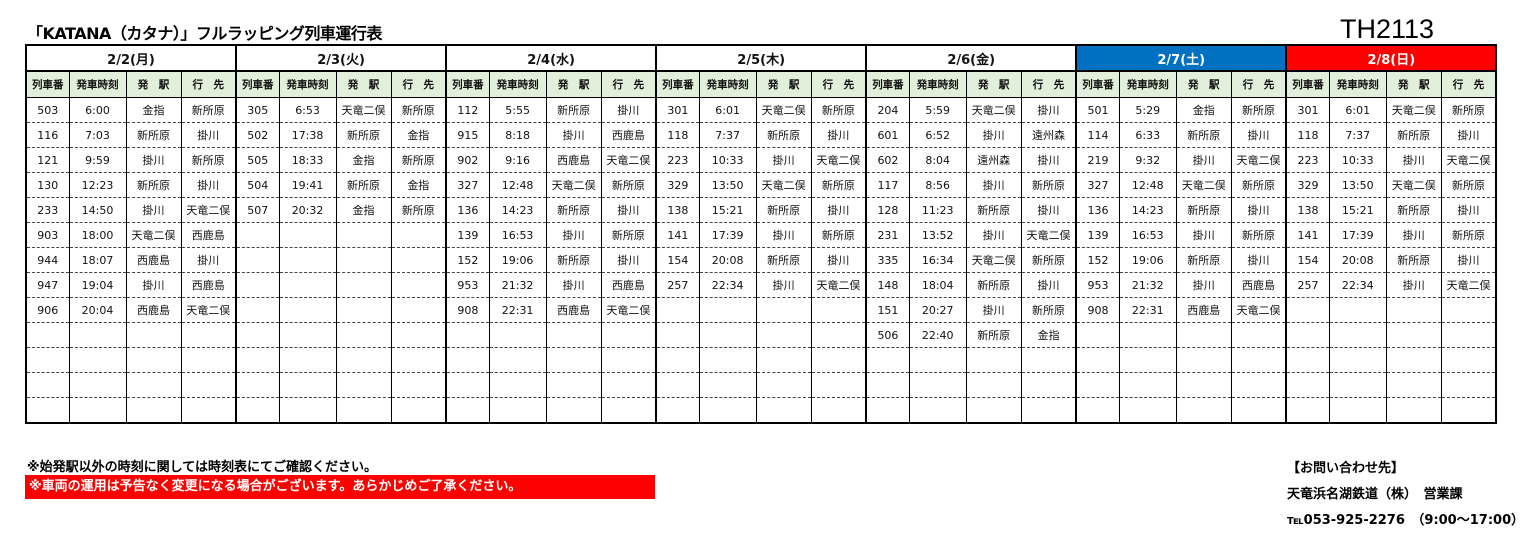 The width and height of the screenshot is (1536, 543). What do you see at coordinates (761, 335) in the screenshot?
I see `table-row: 506 22:40 新所原 金指` at bounding box center [761, 335].